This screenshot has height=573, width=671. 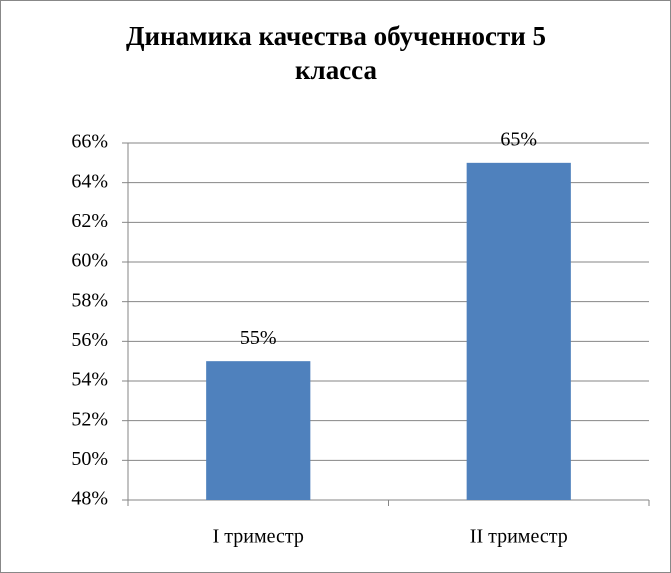 What do you see at coordinates (89, 499) in the screenshot?
I see `y-tick-label: 48%` at bounding box center [89, 499].